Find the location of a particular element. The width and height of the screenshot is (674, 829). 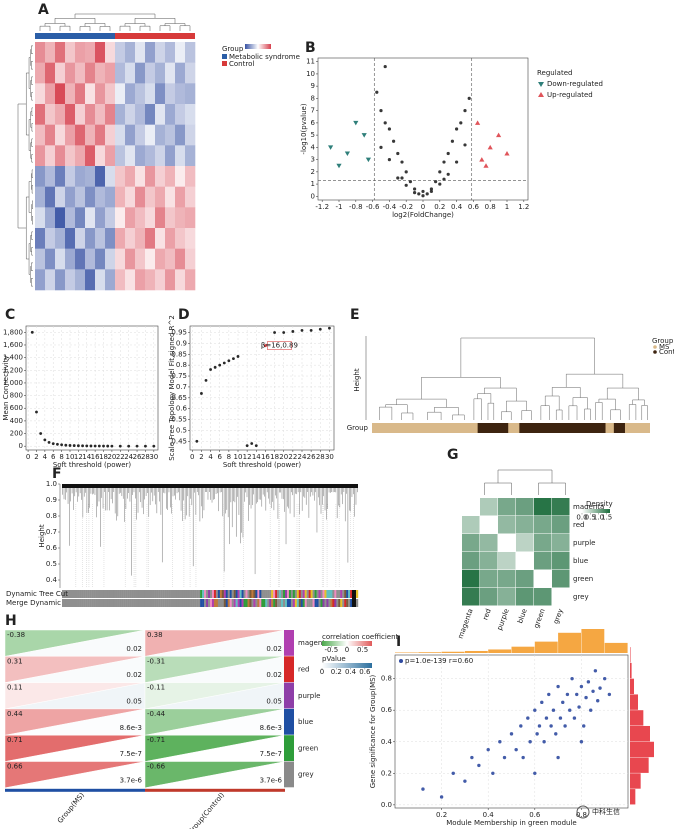

x-tick-label: 28 is located at coordinates (145, 457).